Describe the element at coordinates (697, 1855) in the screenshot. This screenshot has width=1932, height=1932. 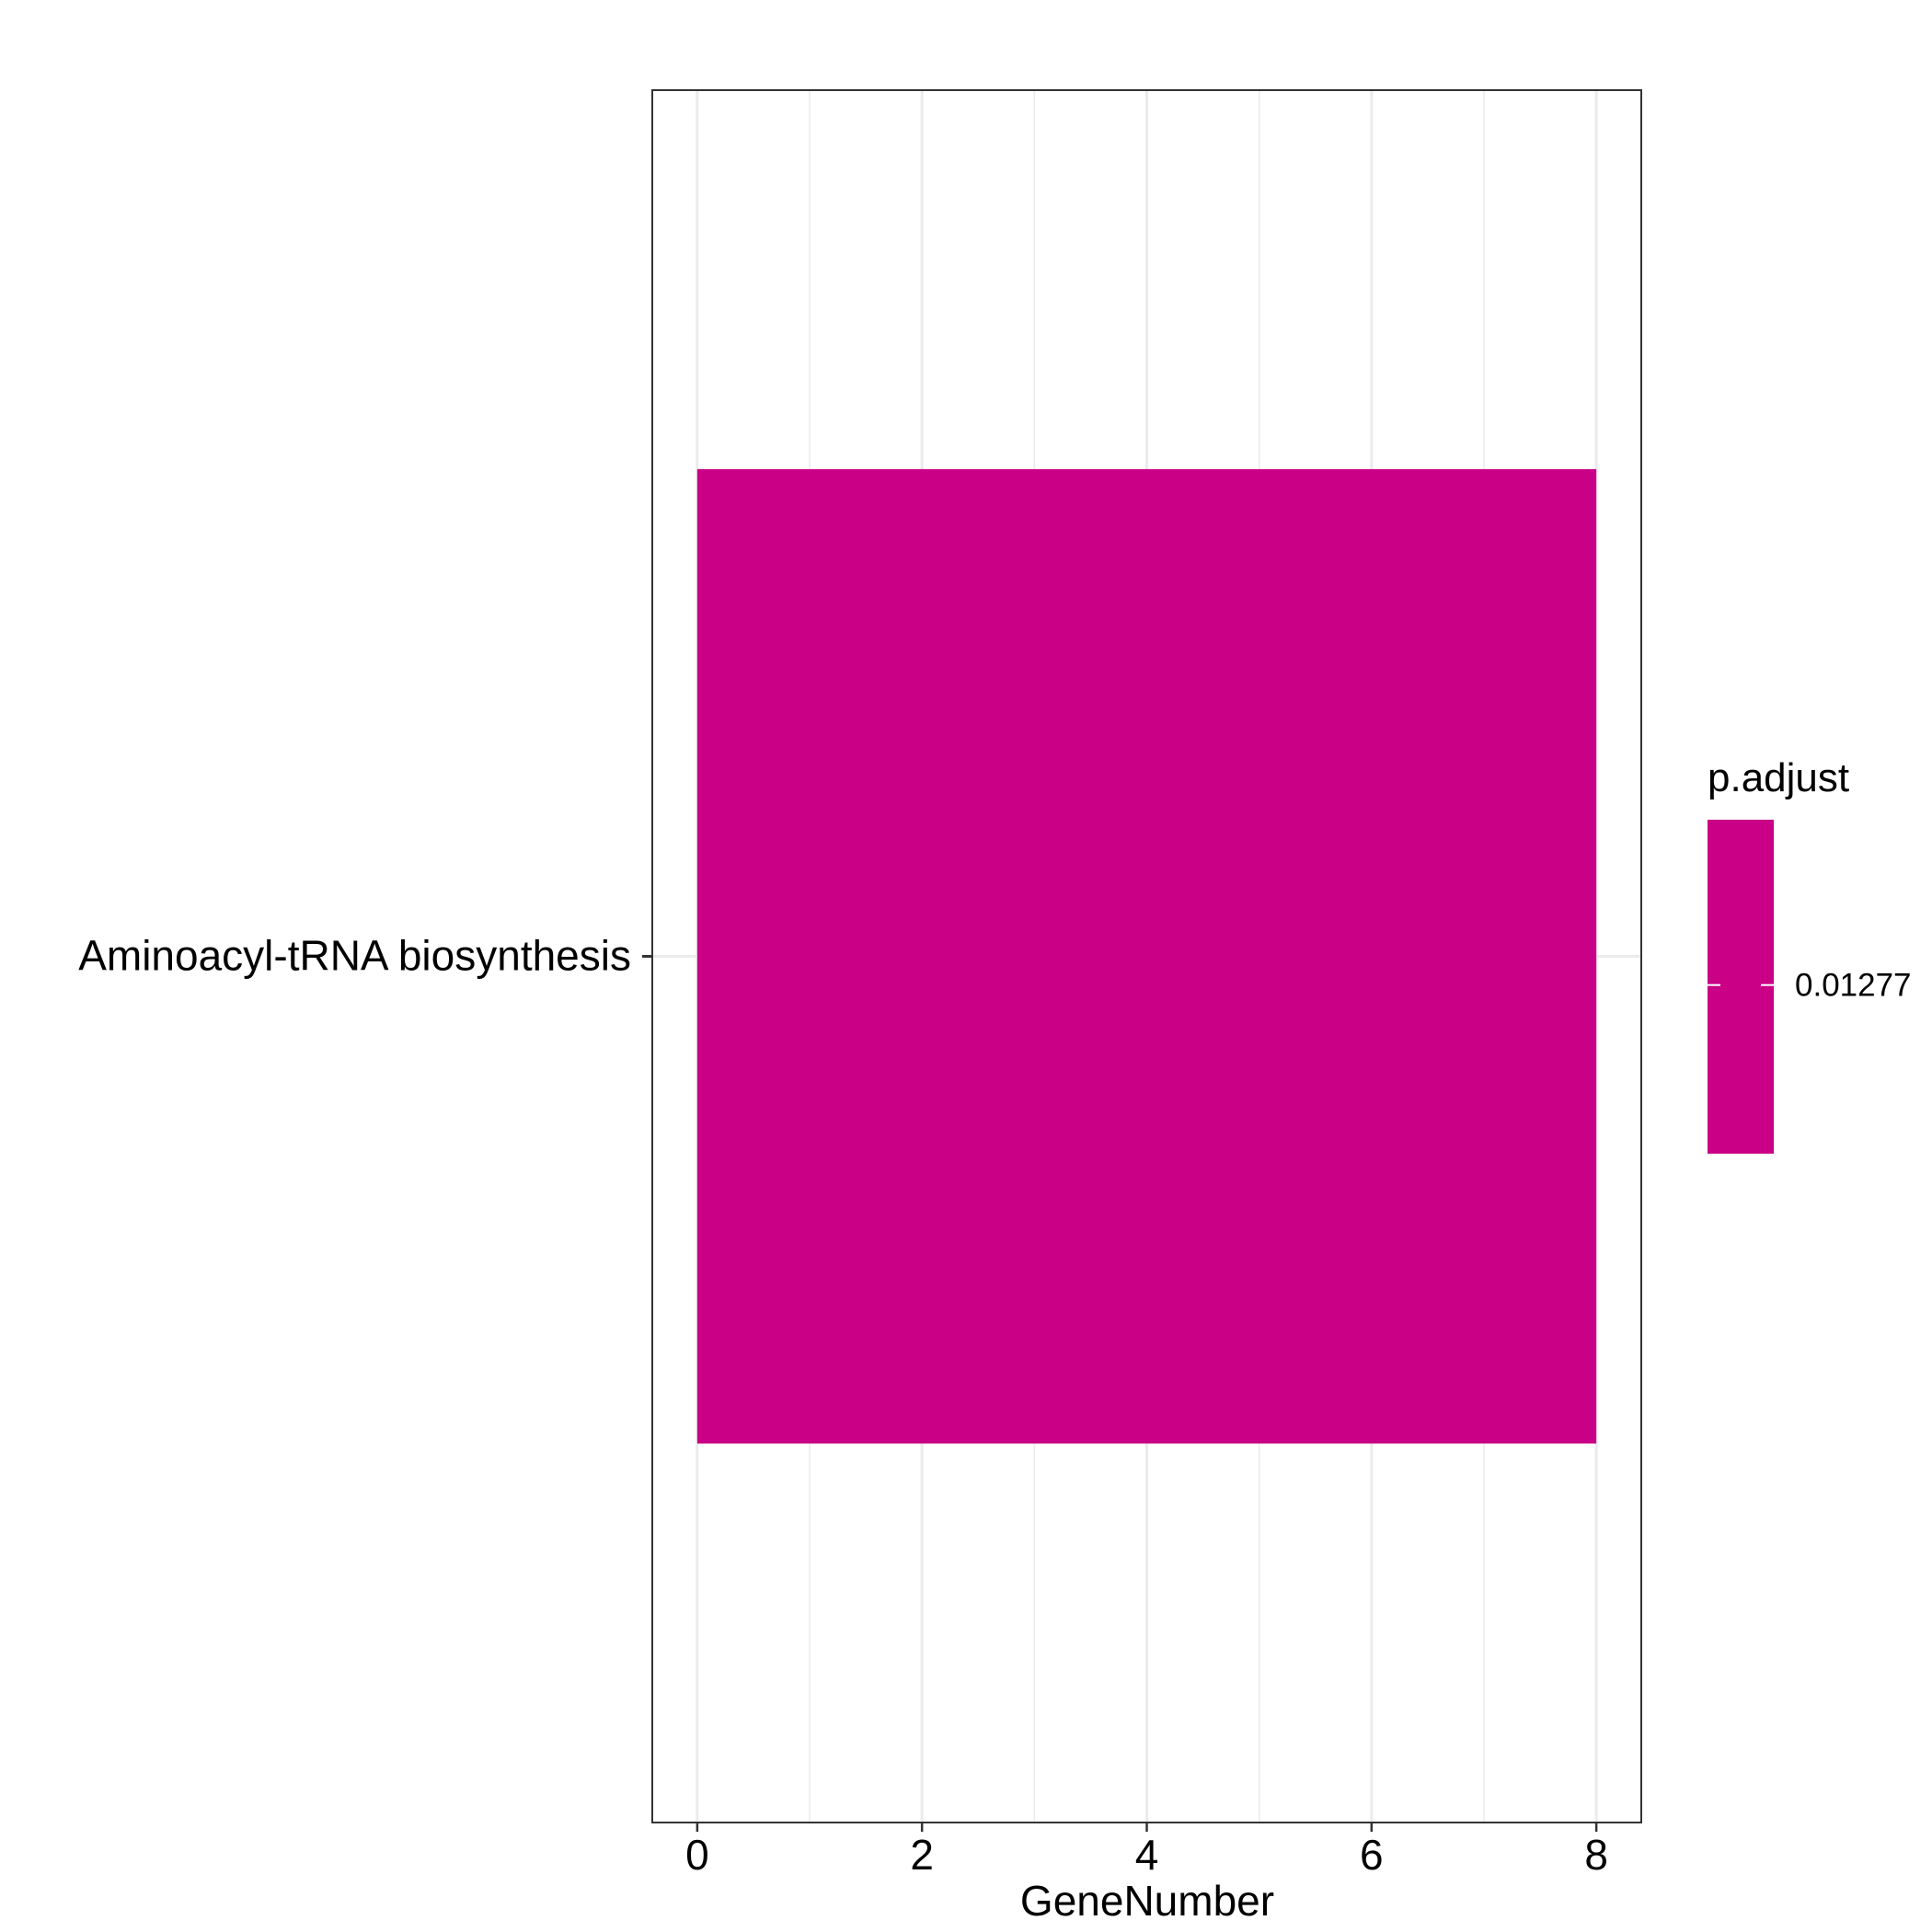
I see `x-tick-label: 0` at that location.